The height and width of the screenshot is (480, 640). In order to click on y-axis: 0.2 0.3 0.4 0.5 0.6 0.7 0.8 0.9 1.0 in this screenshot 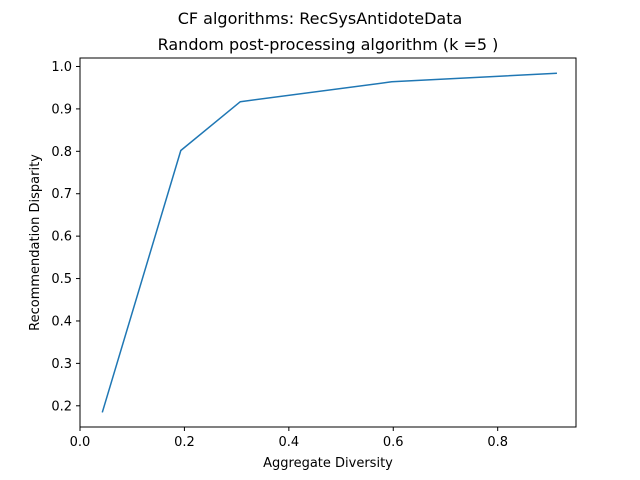, I will do `click(65, 237)`.